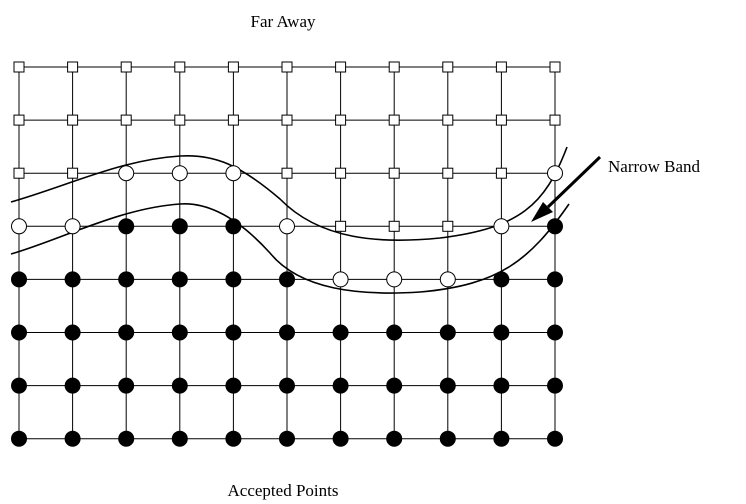 This screenshot has height=504, width=746. Describe the element at coordinates (654, 166) in the screenshot. I see `narrow-band-label: Narrow Band` at that location.